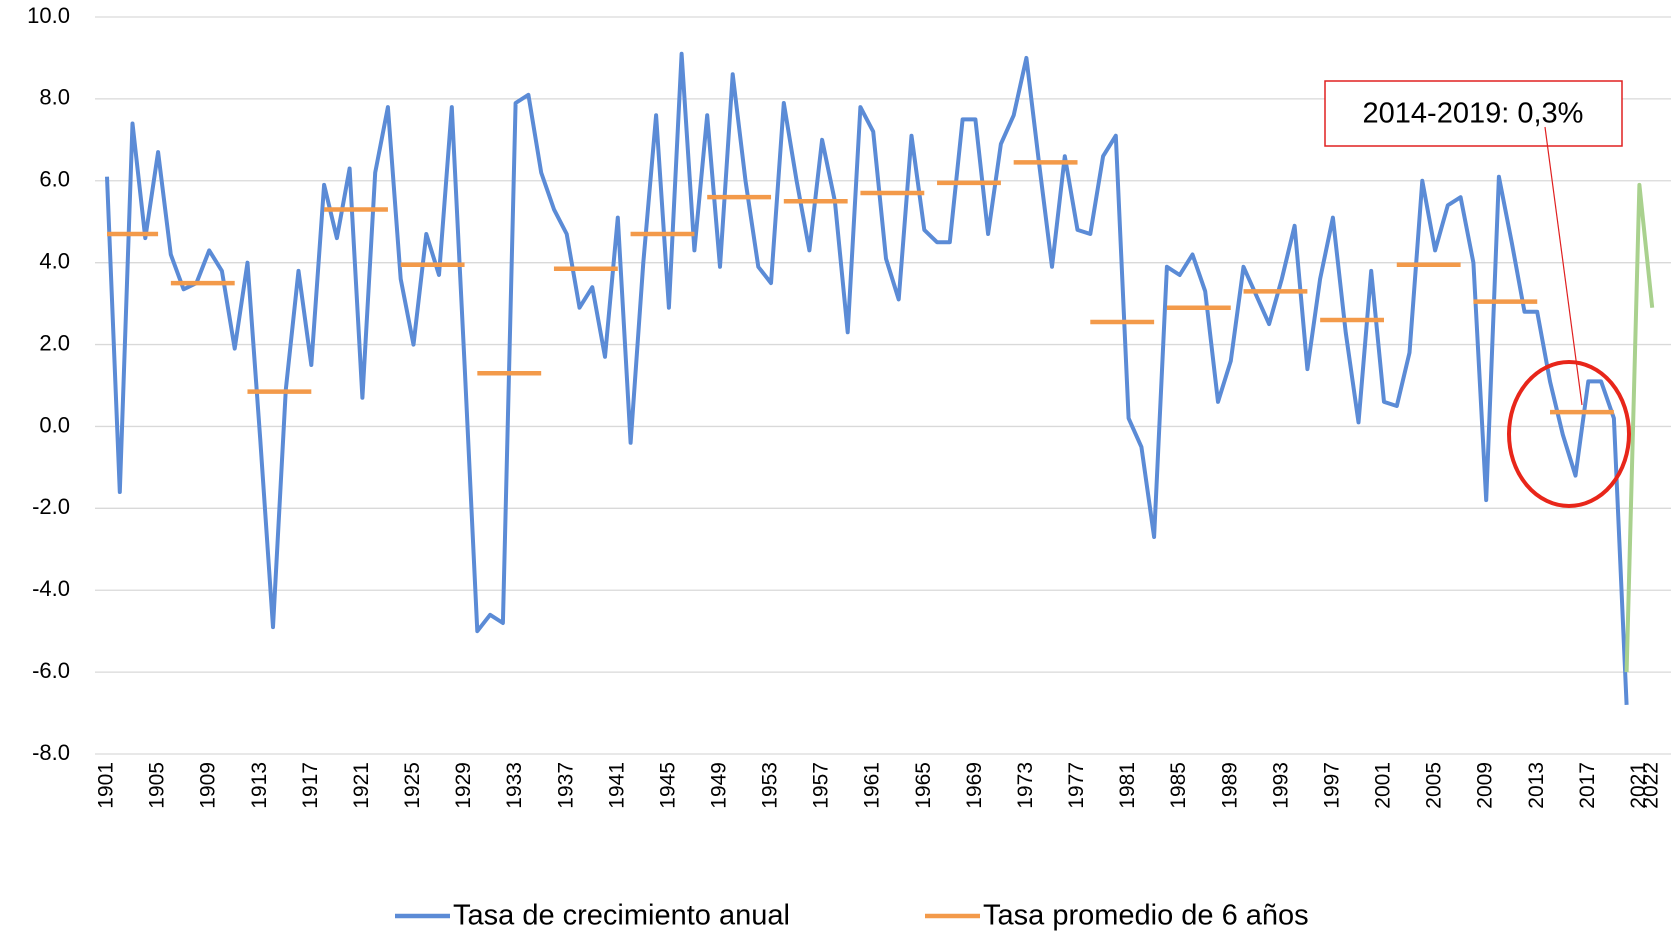 This screenshot has height=934, width=1671. What do you see at coordinates (1638, 785) in the screenshot?
I see `x-tick-label: 2021` at bounding box center [1638, 785].